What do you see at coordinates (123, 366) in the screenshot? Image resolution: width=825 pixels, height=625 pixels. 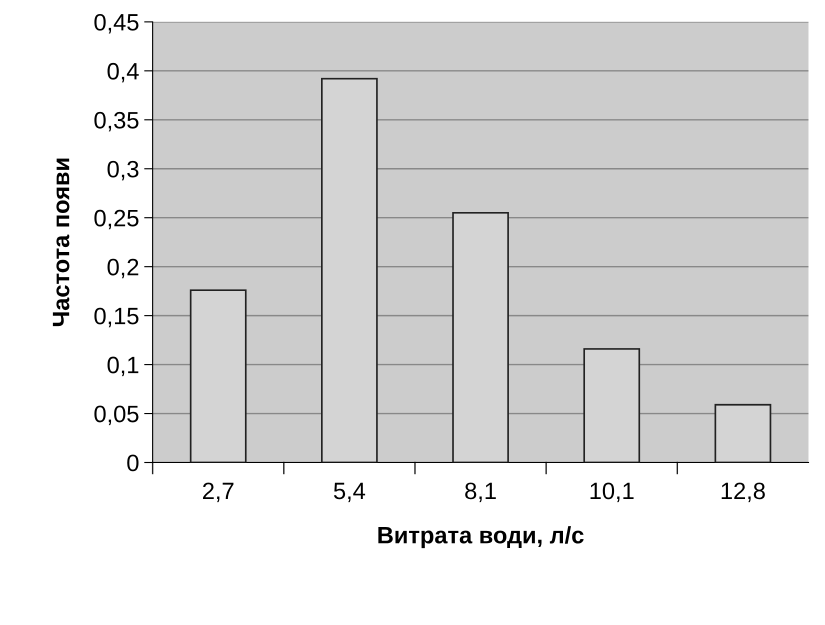 I see `y-tick-label: 0,1` at bounding box center [123, 366].